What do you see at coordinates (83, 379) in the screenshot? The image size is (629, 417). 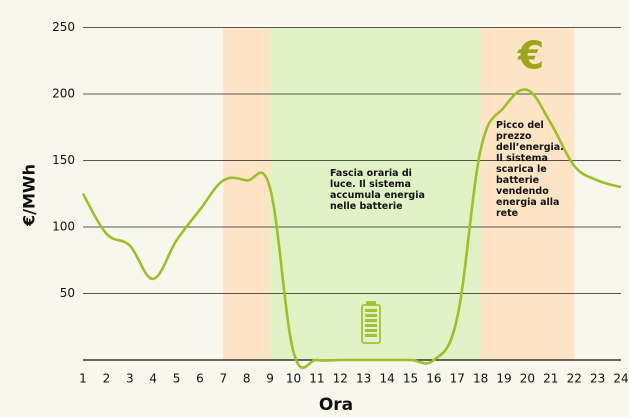 I see `x-tick-label: 1` at bounding box center [83, 379].